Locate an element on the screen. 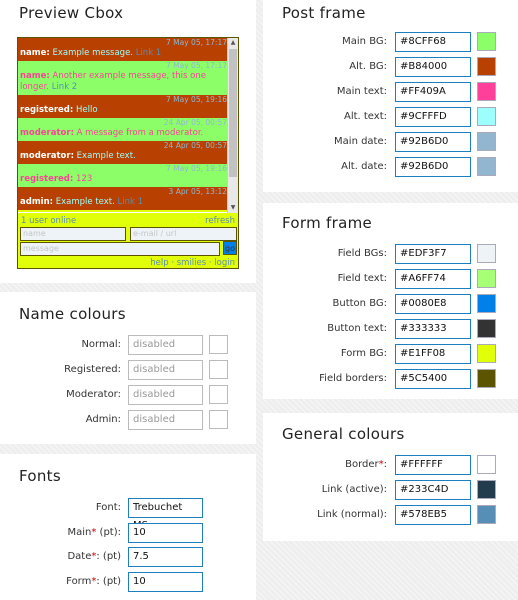 The width and height of the screenshot is (518, 600). form-frame-row: Field borders: #5C5400 is located at coordinates (390, 379).